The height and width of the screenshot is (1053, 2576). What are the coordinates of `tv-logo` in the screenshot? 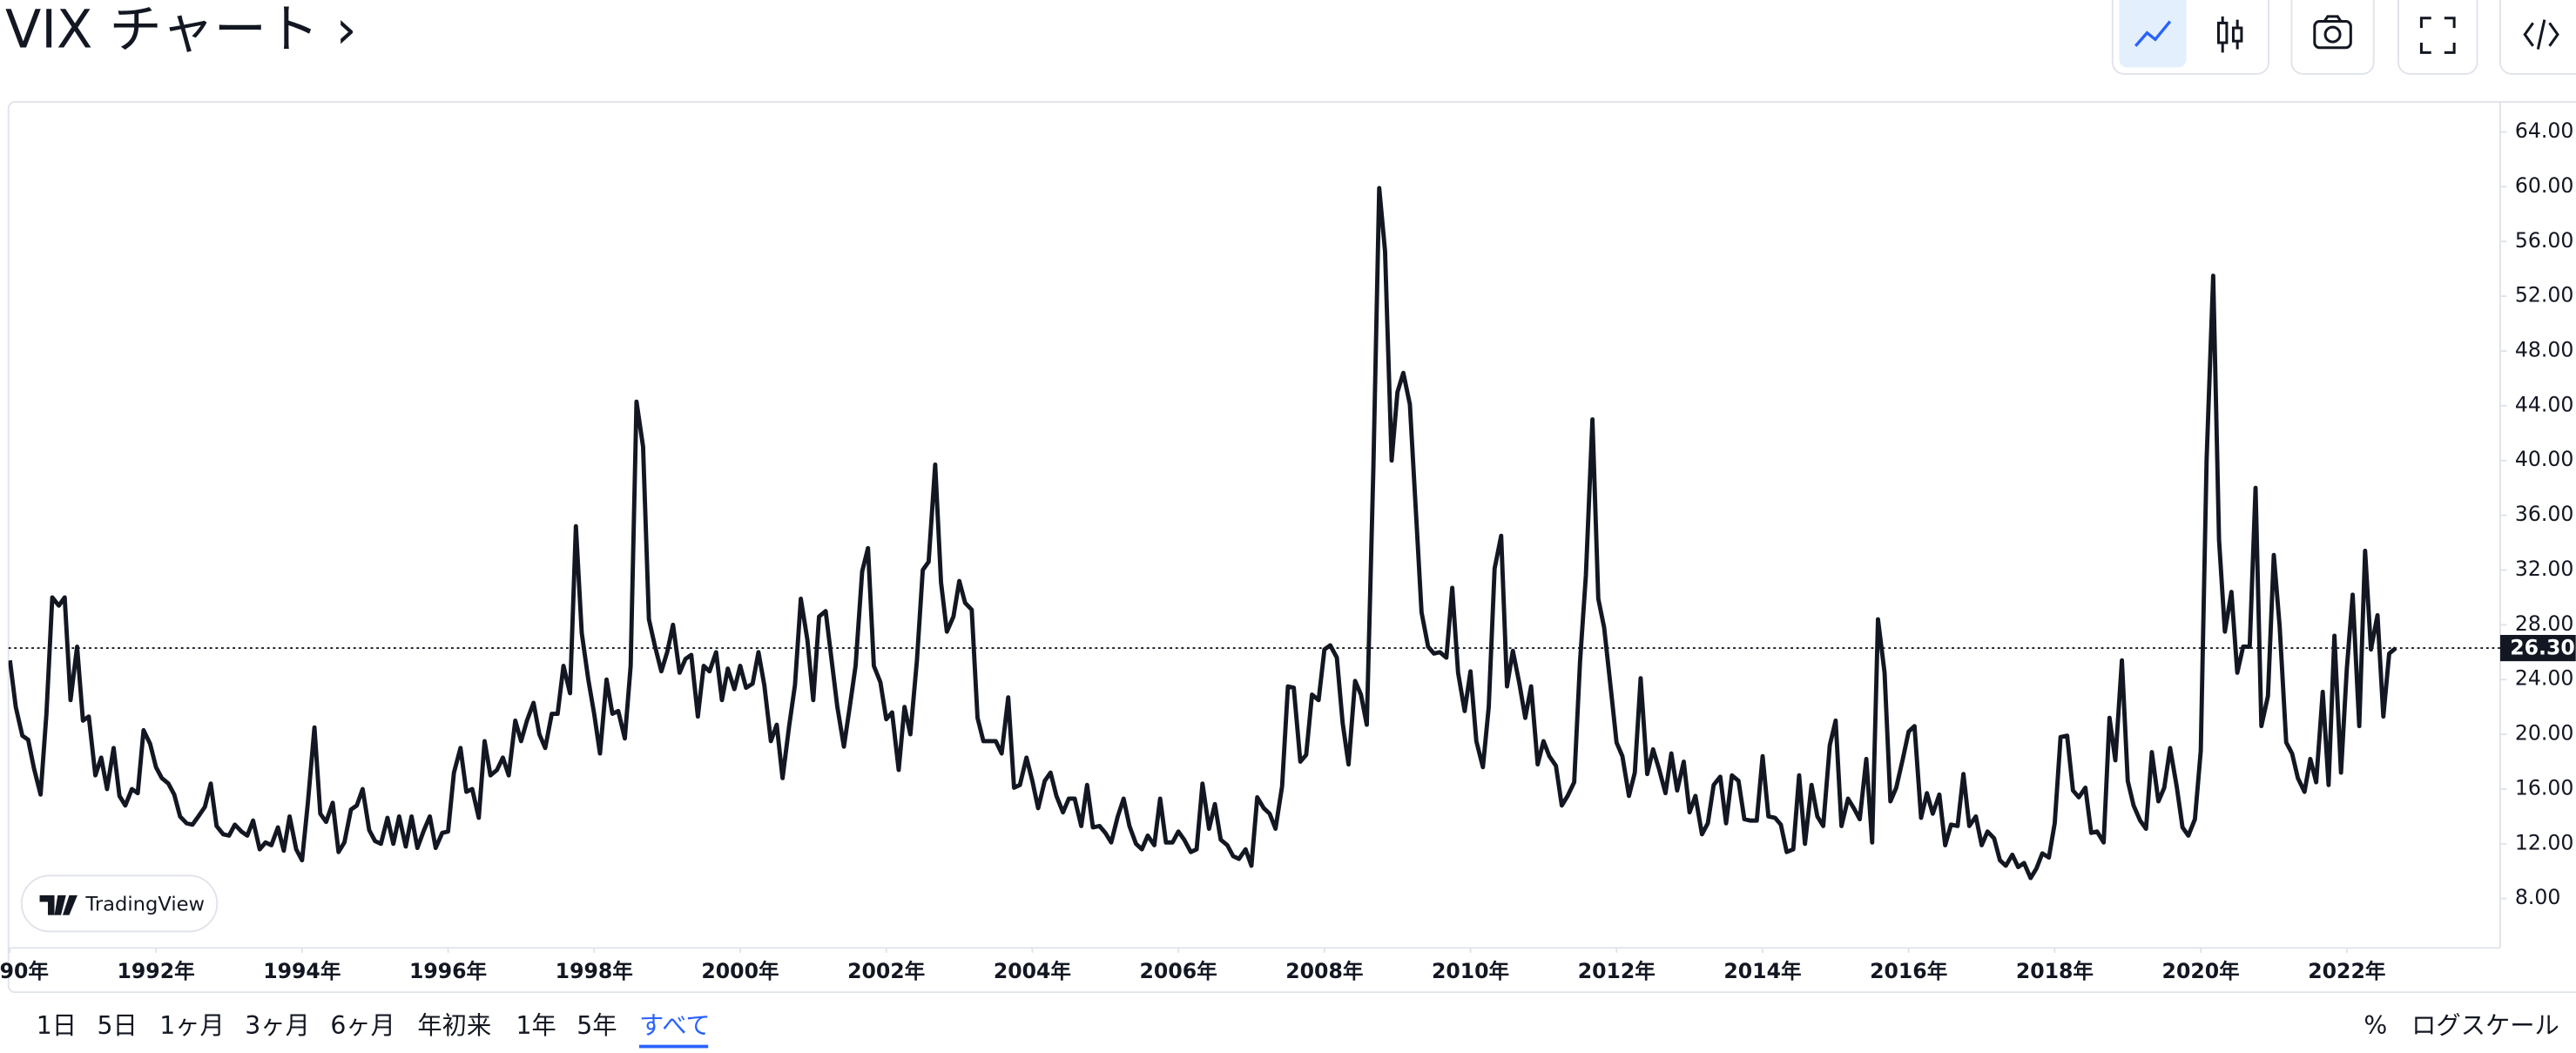 It's located at (59, 904).